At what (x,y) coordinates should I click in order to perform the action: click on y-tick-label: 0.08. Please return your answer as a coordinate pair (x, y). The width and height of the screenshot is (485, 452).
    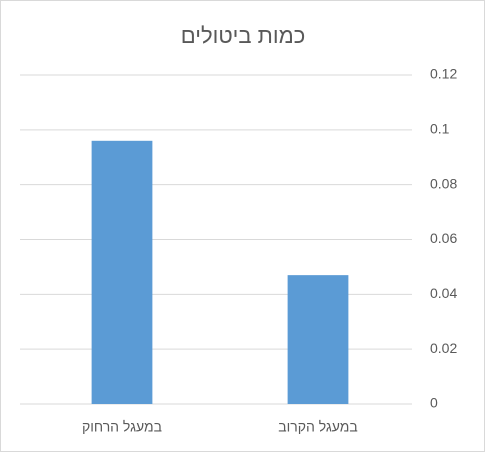
    Looking at the image, I should click on (443, 183).